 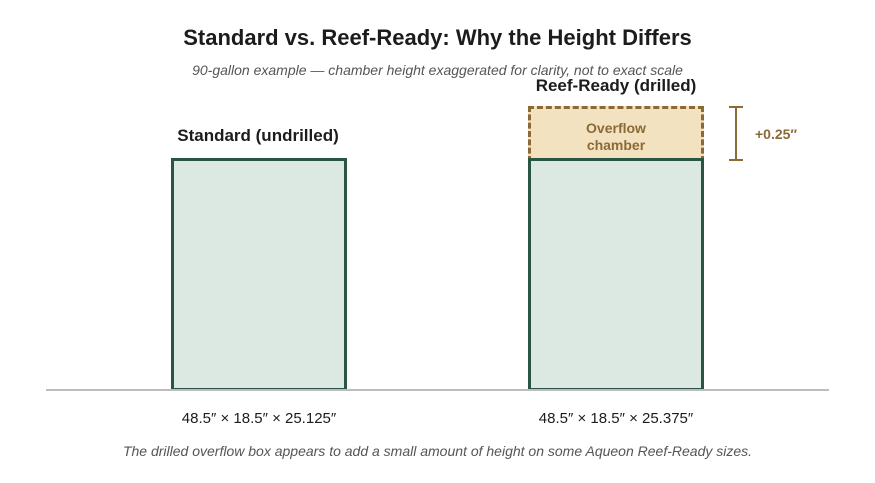 What do you see at coordinates (776, 134) in the screenshot?
I see `height-delta-label: +0.25″` at bounding box center [776, 134].